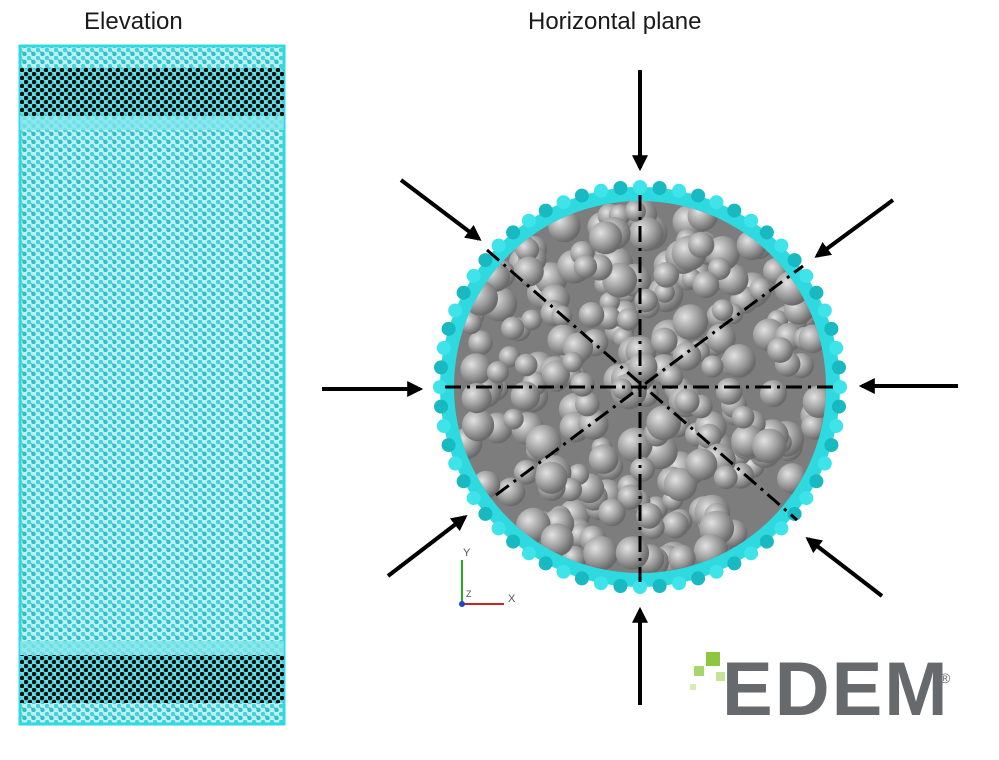 This screenshot has width=999, height=760. I want to click on x-axis-label: X, so click(512, 599).